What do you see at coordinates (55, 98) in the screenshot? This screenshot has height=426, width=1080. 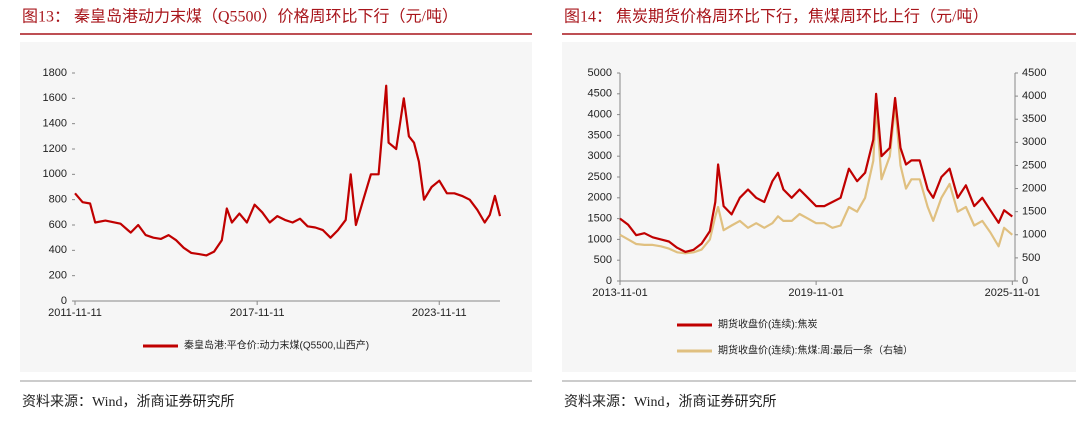 I see `y-tick-label: 1600` at bounding box center [55, 98].